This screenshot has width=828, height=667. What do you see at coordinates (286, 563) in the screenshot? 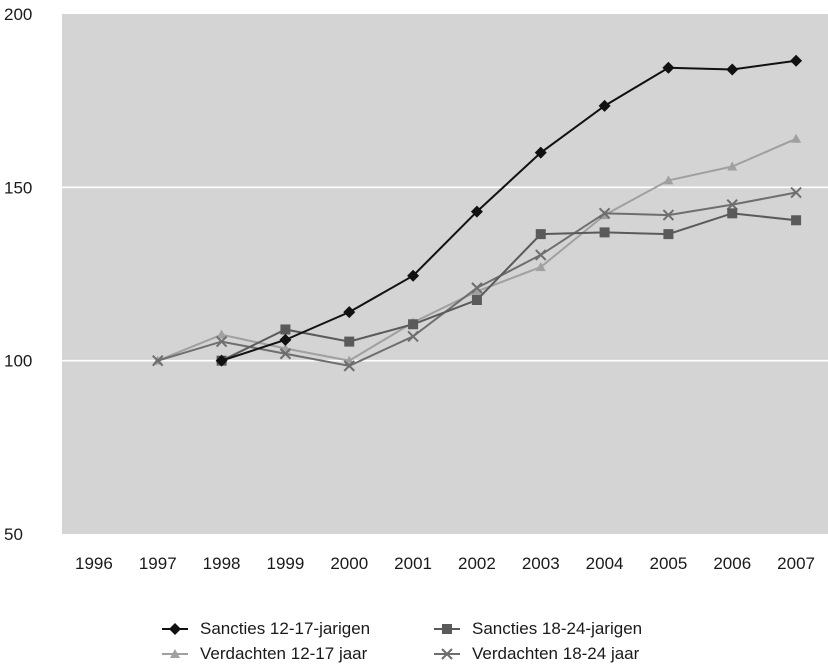
I see `x-tick-label: 1999` at bounding box center [286, 563].